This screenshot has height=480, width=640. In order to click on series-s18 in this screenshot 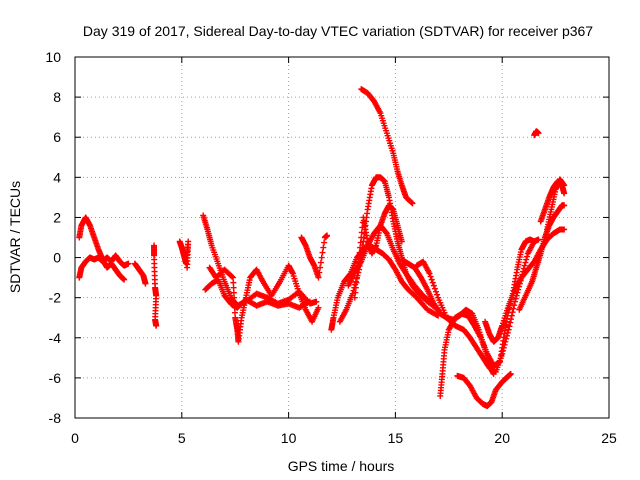, I will do `click(484, 389)`.